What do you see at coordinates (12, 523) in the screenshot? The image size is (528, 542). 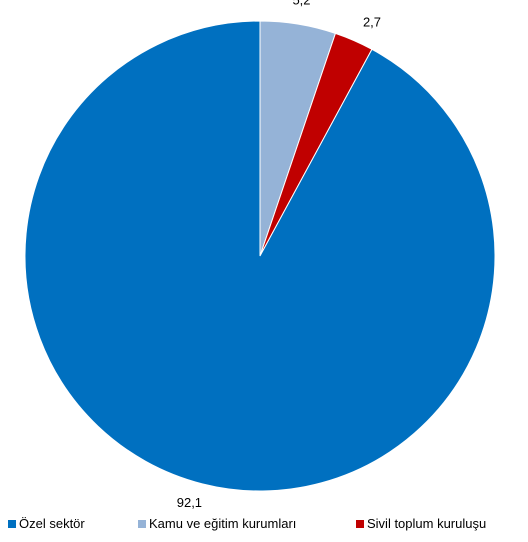 I see `legend-swatch-ozel-sektor` at bounding box center [12, 523].